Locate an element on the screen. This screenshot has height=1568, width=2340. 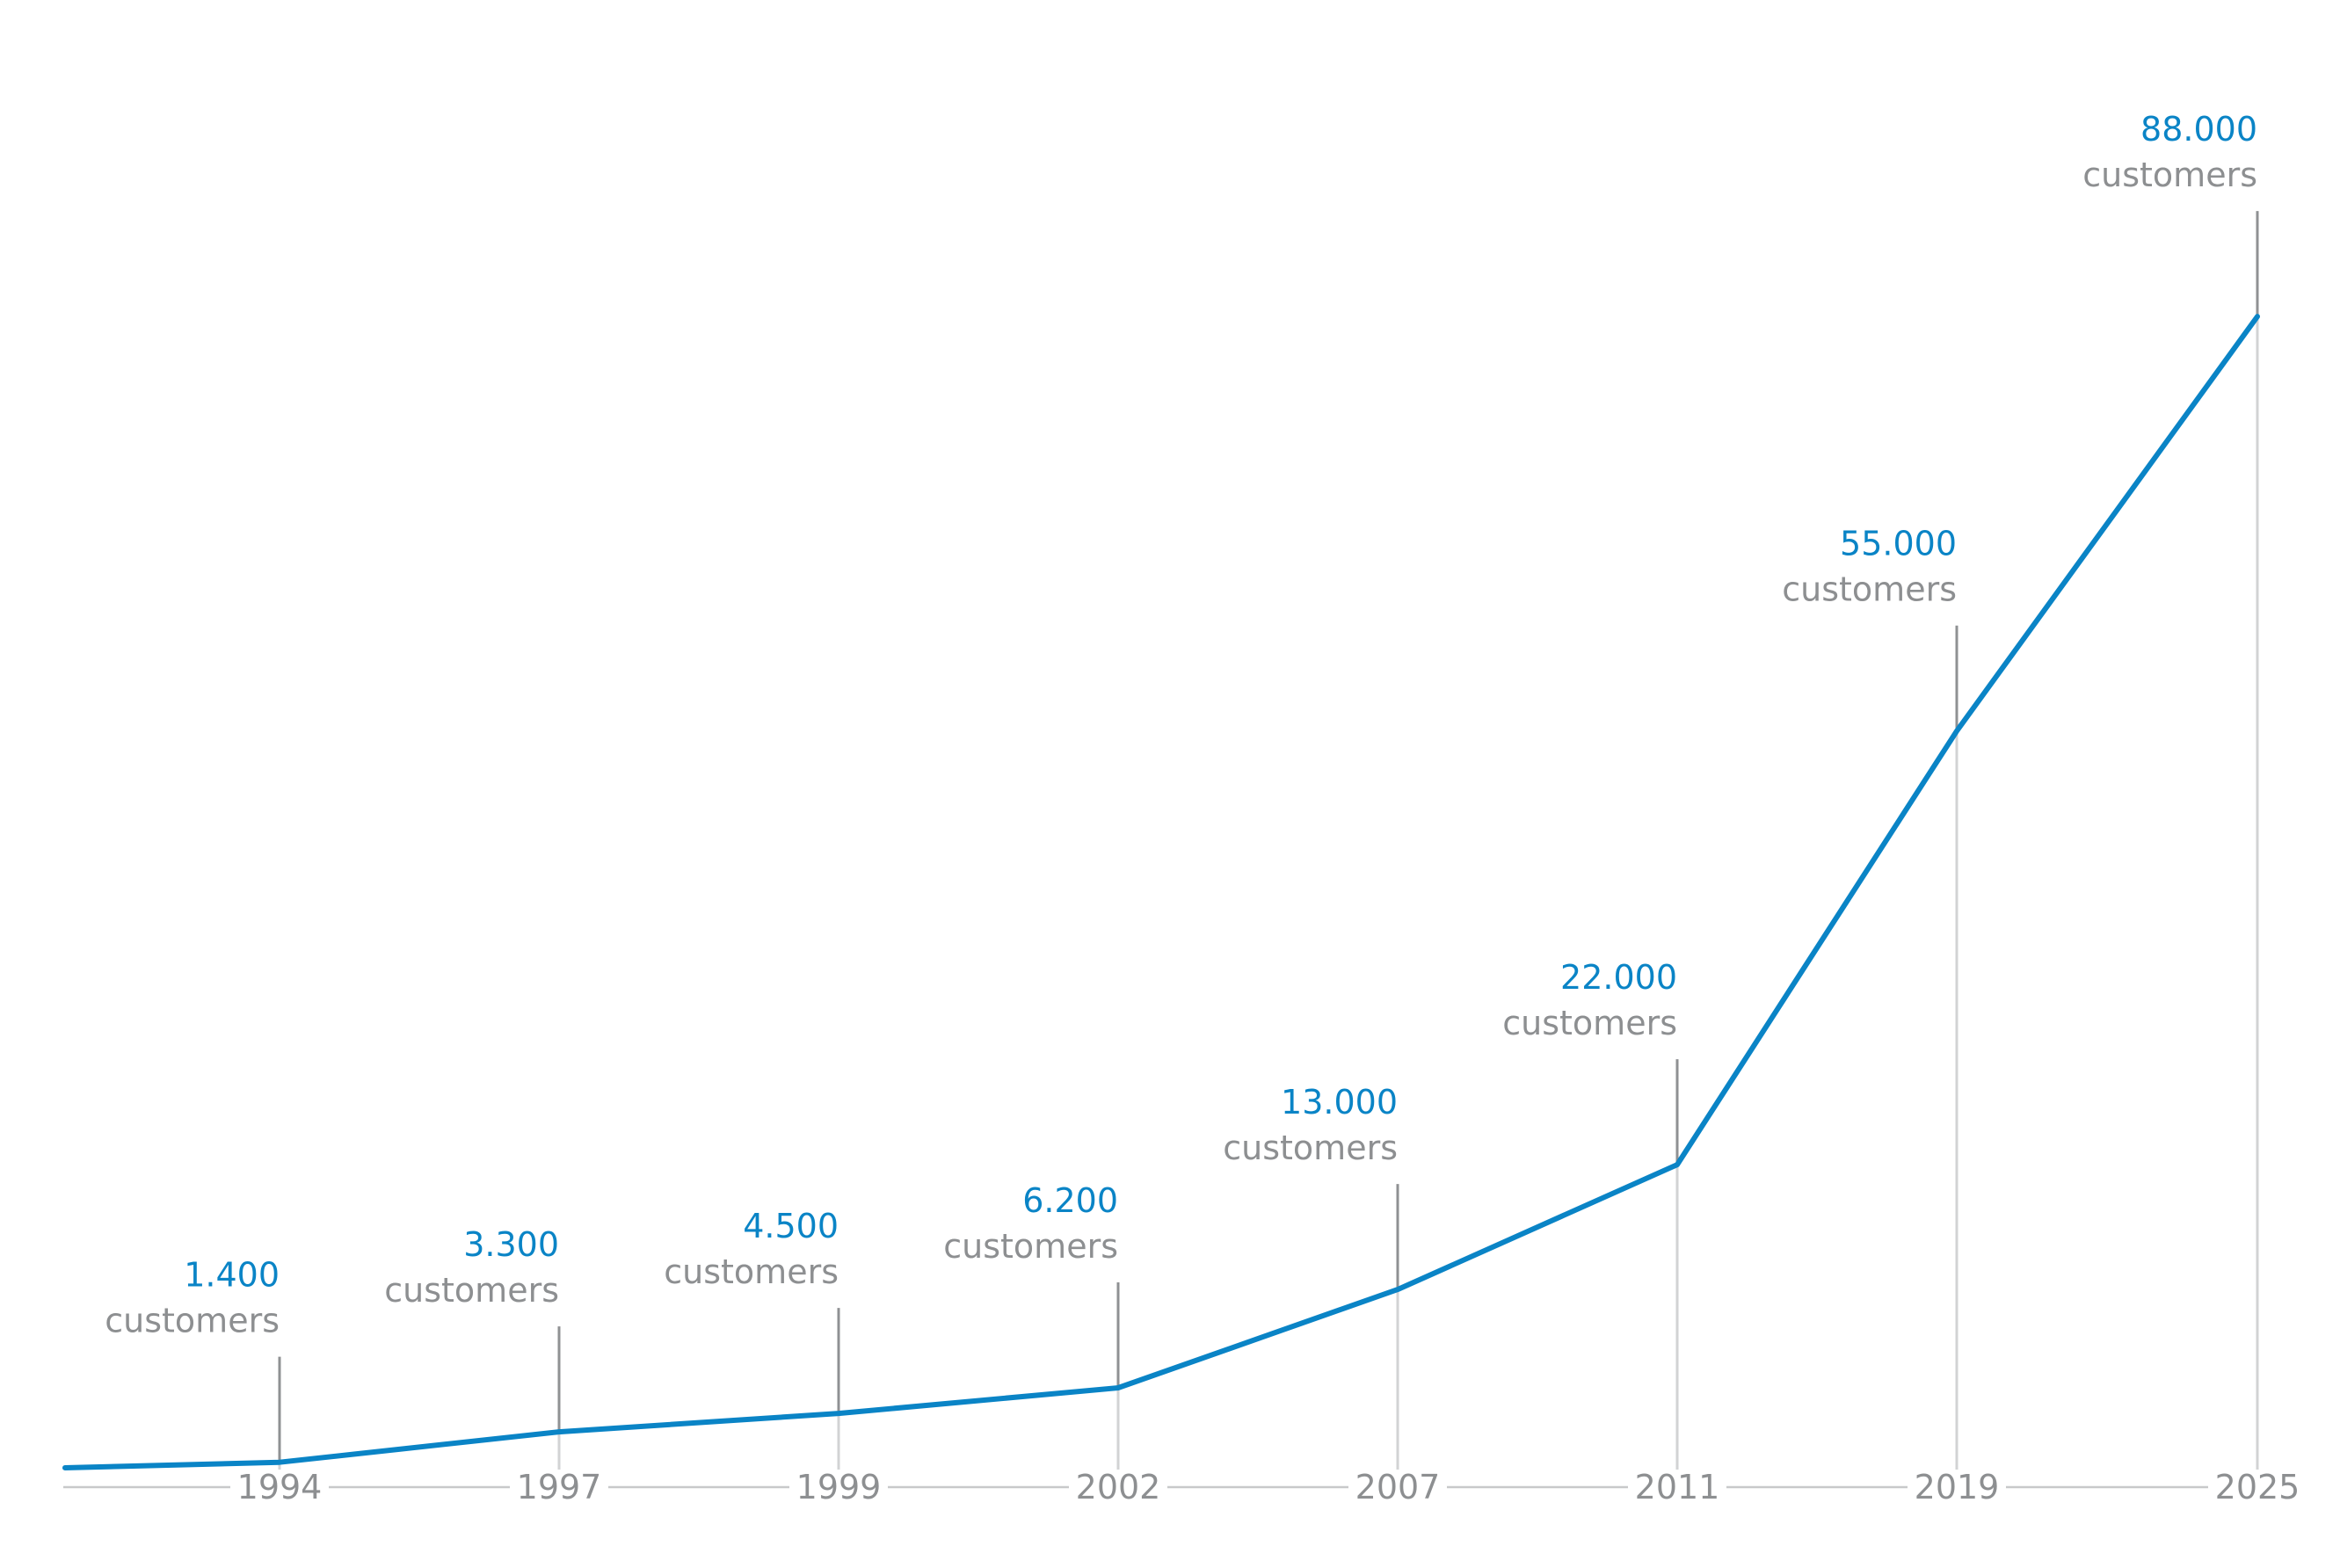
year-tick-label: 2011 is located at coordinates (1677, 1487).